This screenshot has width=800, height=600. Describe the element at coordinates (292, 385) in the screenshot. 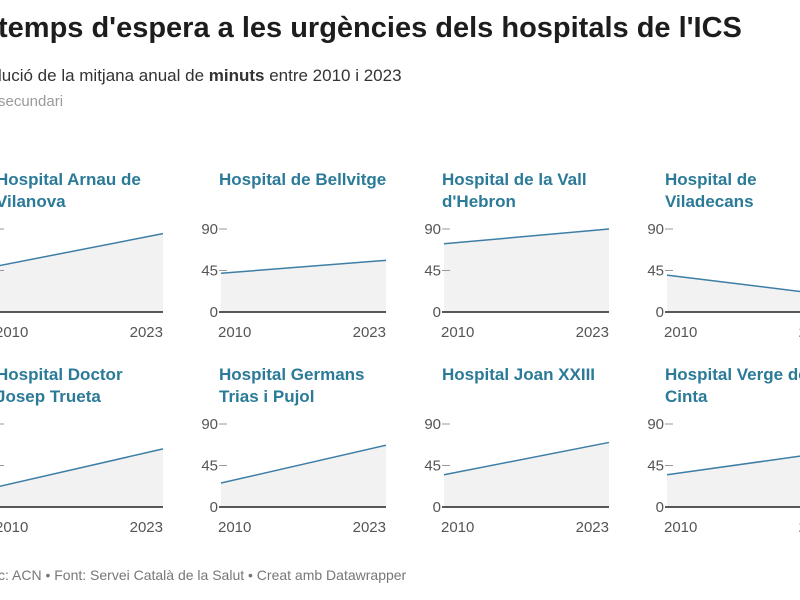

I see `panel-title: Hospital Germans Trias i Pujol` at that location.